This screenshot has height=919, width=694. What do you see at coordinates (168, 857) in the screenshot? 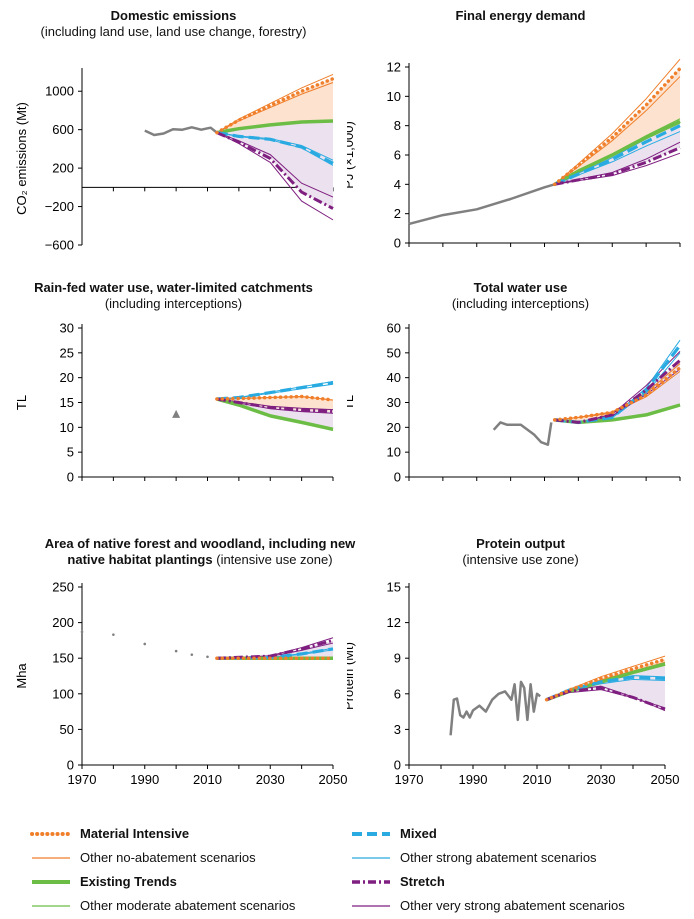
I see `legend-label: Other no-abatement scenarios` at bounding box center [168, 857].